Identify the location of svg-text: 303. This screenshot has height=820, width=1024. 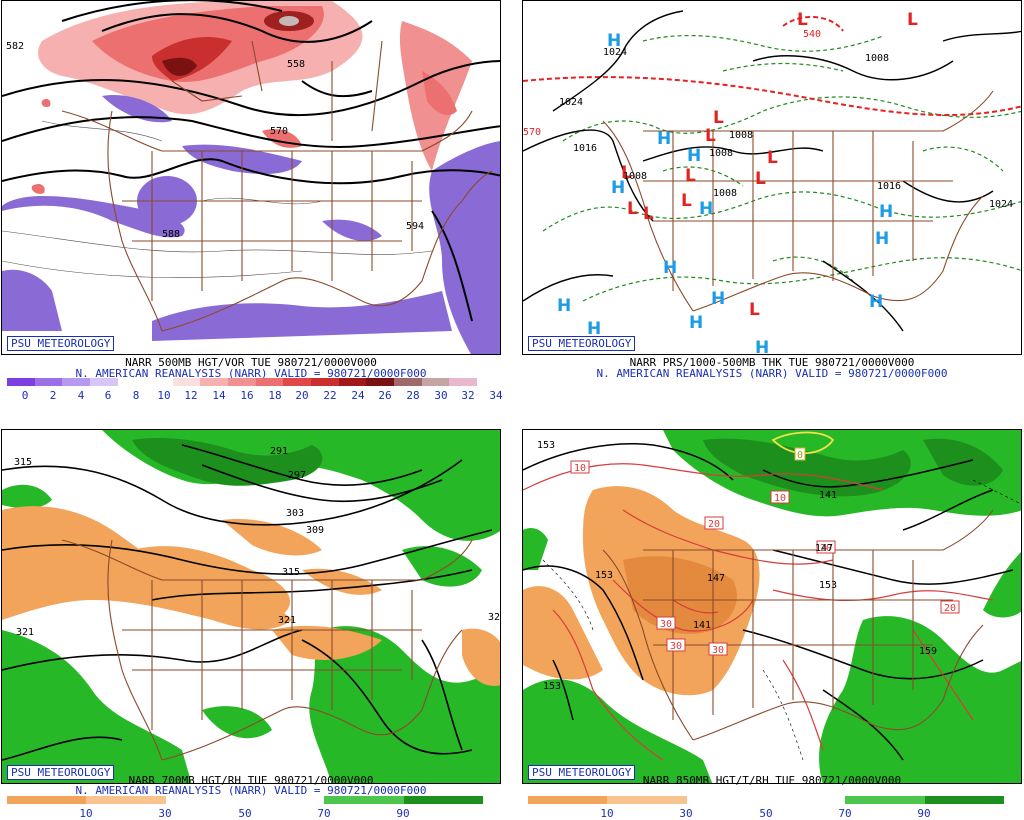
(295, 513).